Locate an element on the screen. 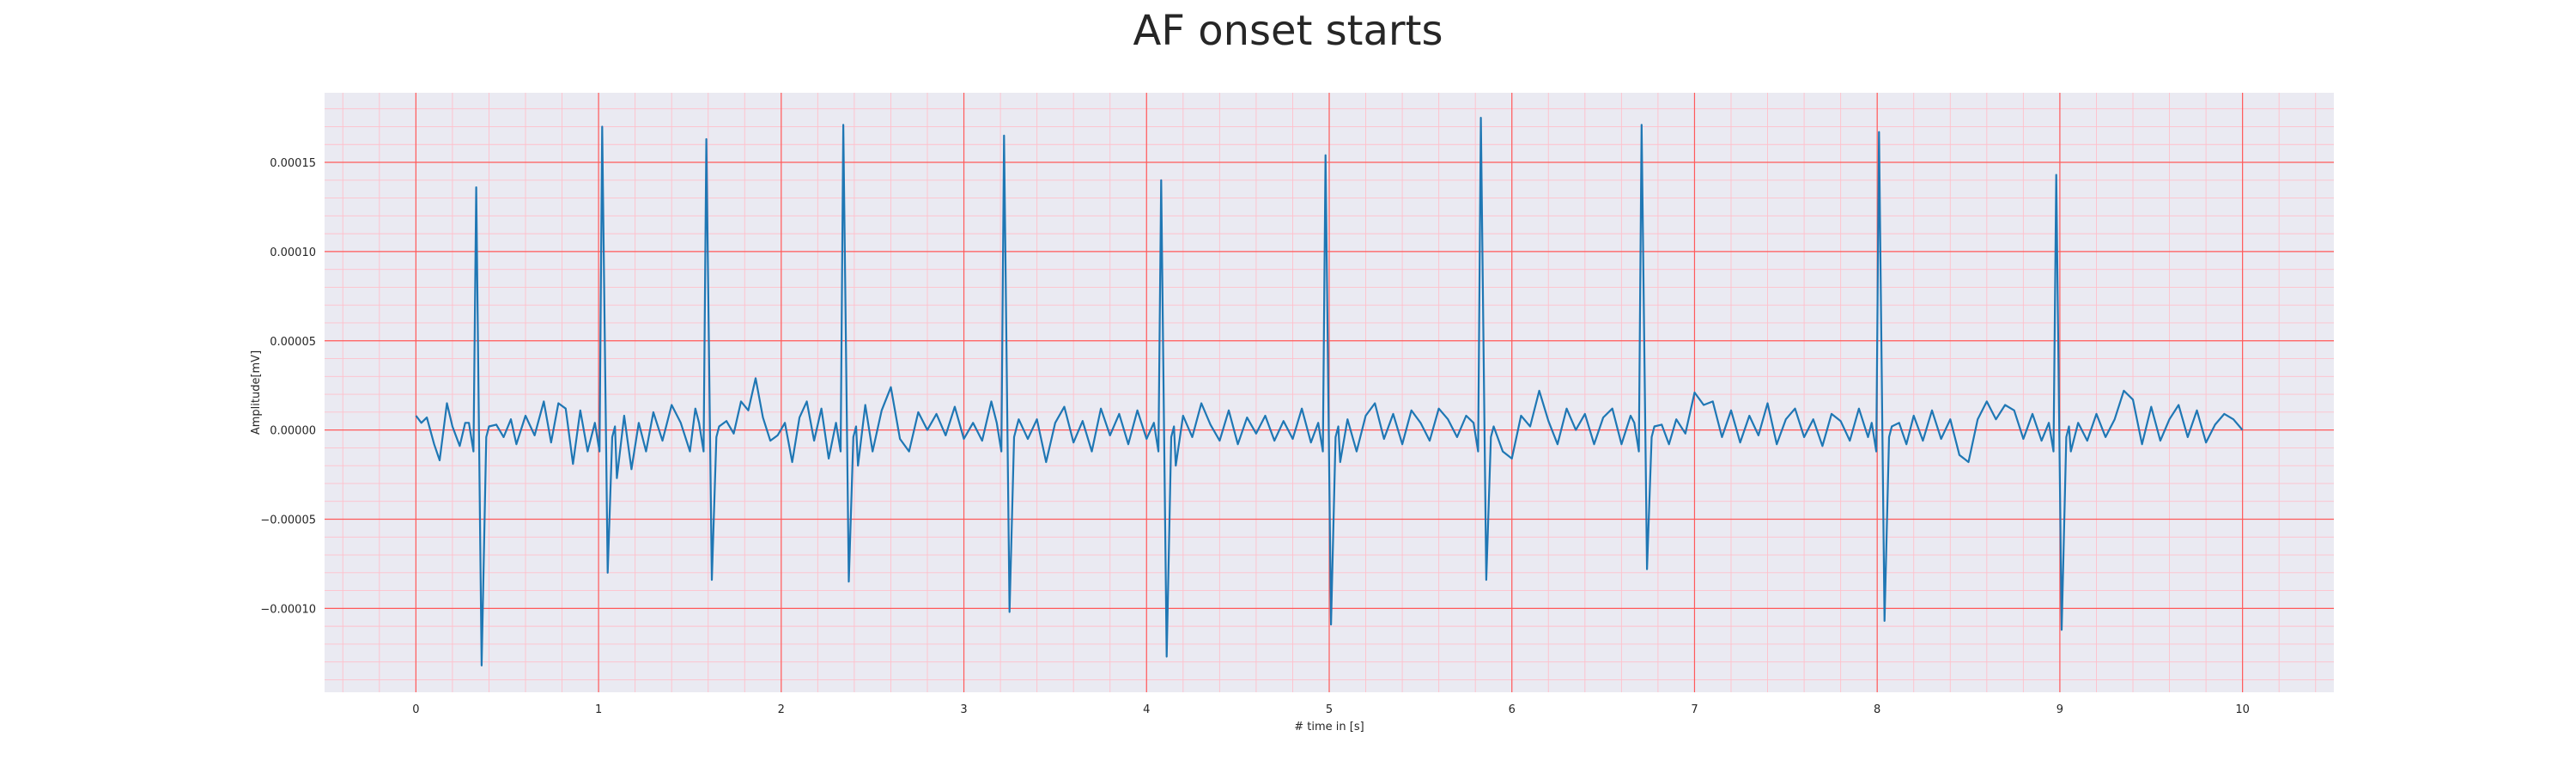  y-tick-label: 0.00005 is located at coordinates (293, 342).